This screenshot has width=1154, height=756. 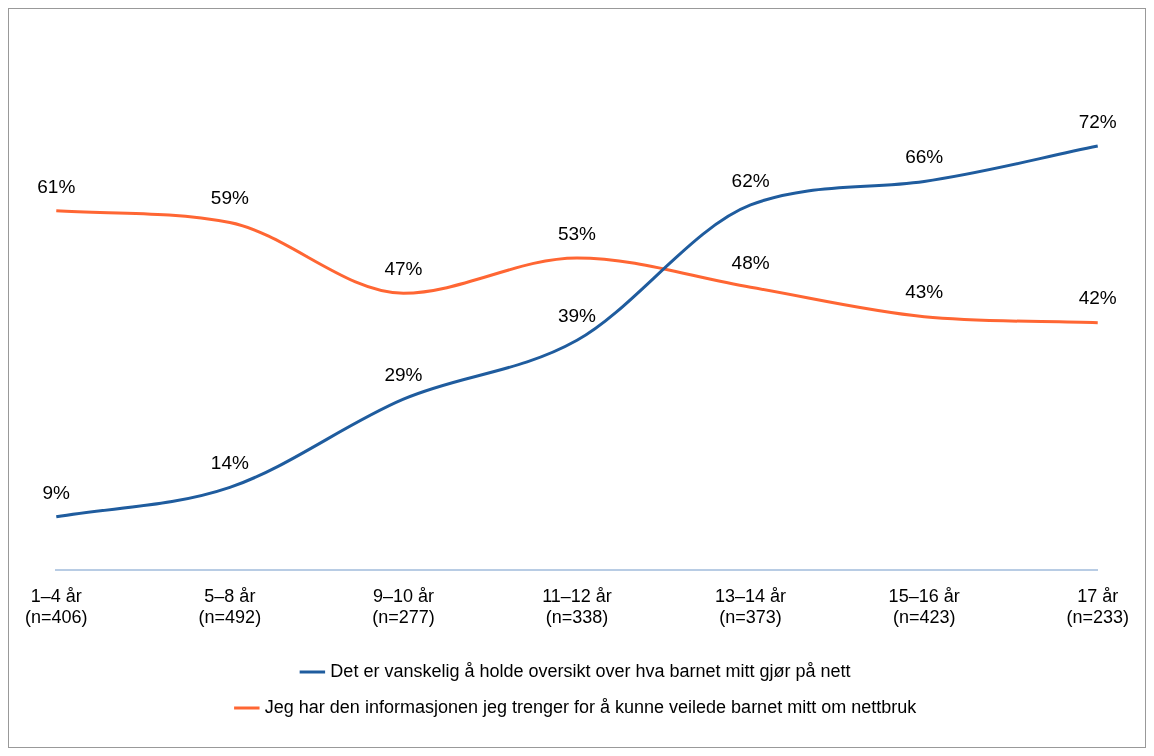 I want to click on x-tick-label: 13–14 år (n=373), so click(x=751, y=606).